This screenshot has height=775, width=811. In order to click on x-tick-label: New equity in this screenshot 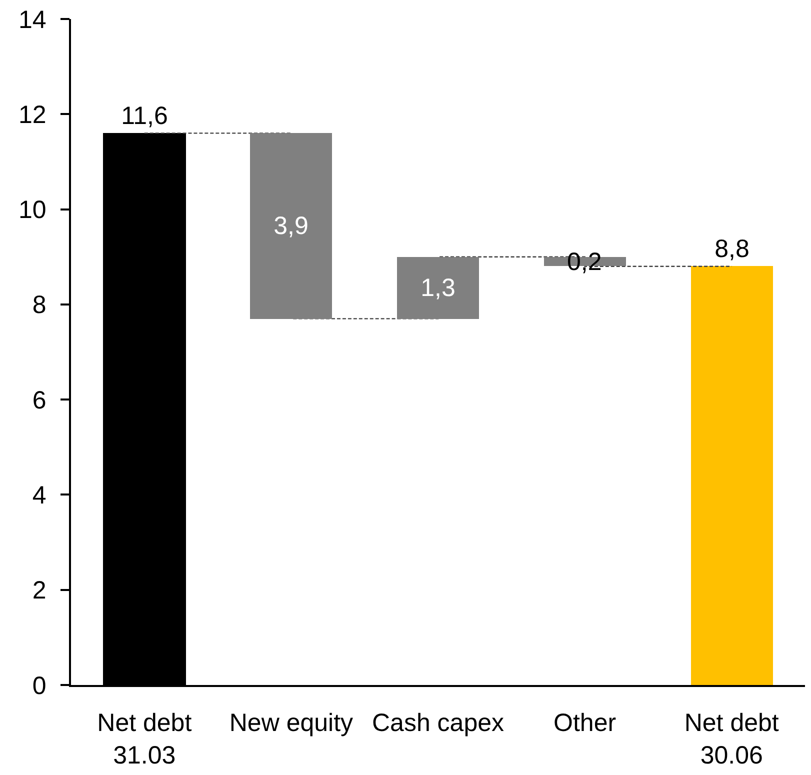, I will do `click(291, 722)`.